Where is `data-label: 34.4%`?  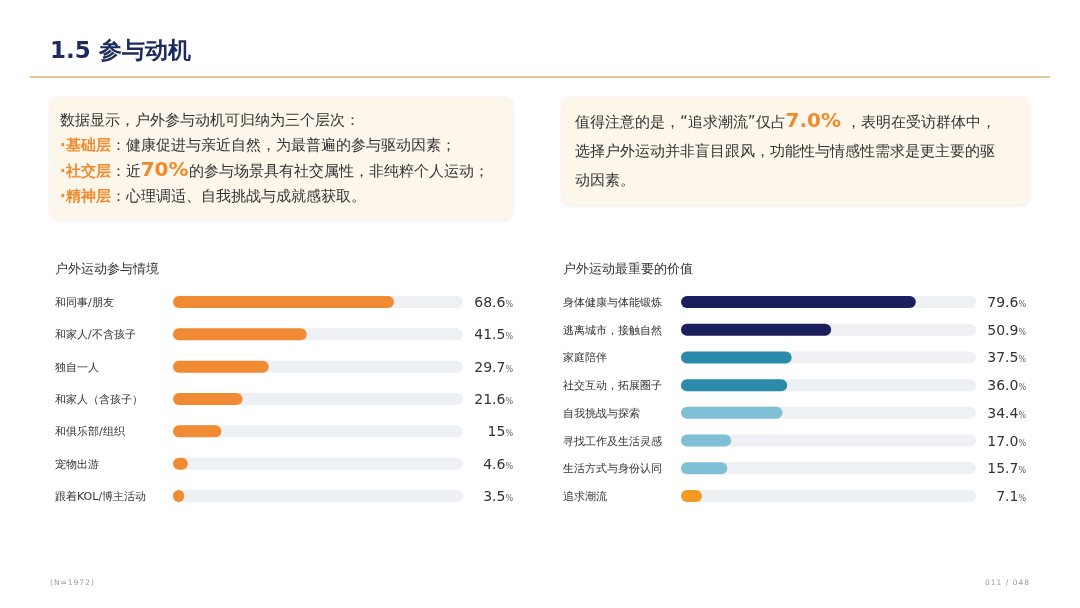
data-label: 34.4% is located at coordinates (1007, 412).